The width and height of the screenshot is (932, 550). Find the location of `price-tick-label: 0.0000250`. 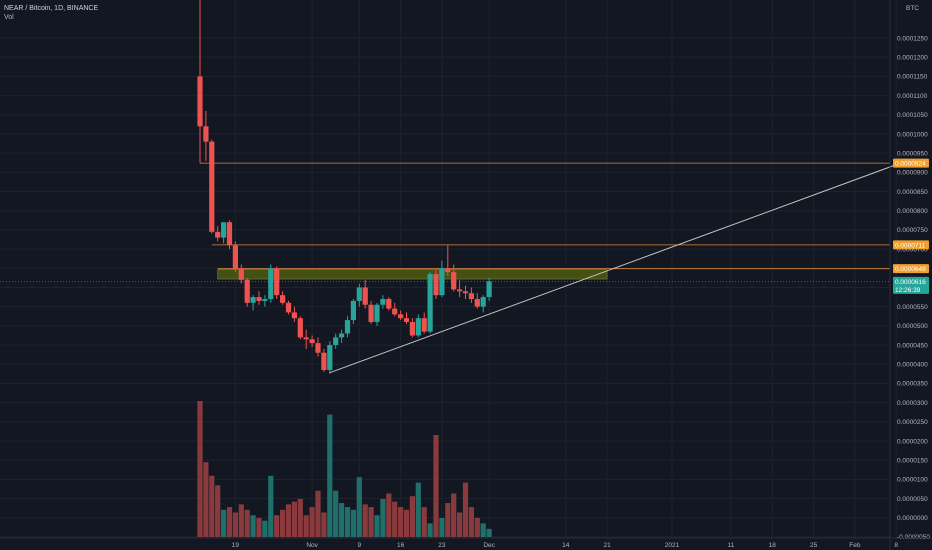

price-tick-label: 0.0000250 is located at coordinates (912, 422).